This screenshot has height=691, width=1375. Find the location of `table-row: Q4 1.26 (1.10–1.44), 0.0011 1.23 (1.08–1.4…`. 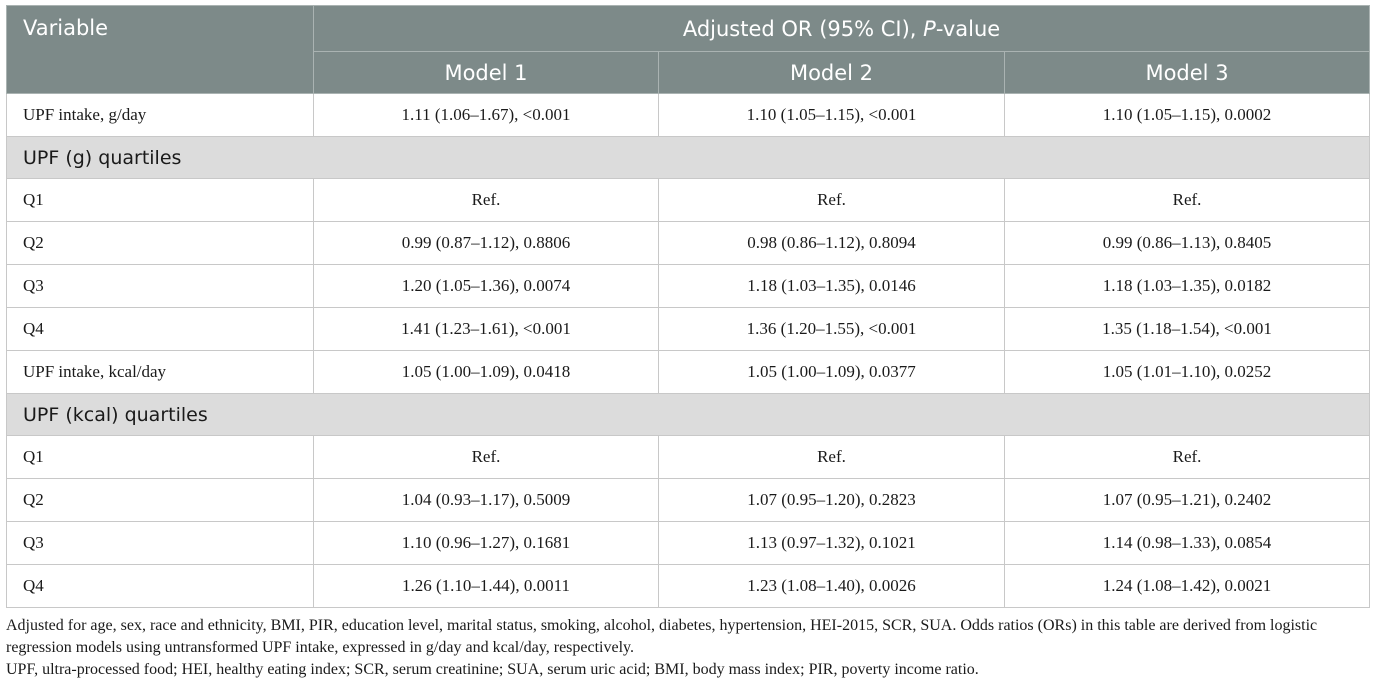

table-row: Q4 1.26 (1.10–1.44), 0.0011 1.23 (1.08–1.4… is located at coordinates (688, 586).